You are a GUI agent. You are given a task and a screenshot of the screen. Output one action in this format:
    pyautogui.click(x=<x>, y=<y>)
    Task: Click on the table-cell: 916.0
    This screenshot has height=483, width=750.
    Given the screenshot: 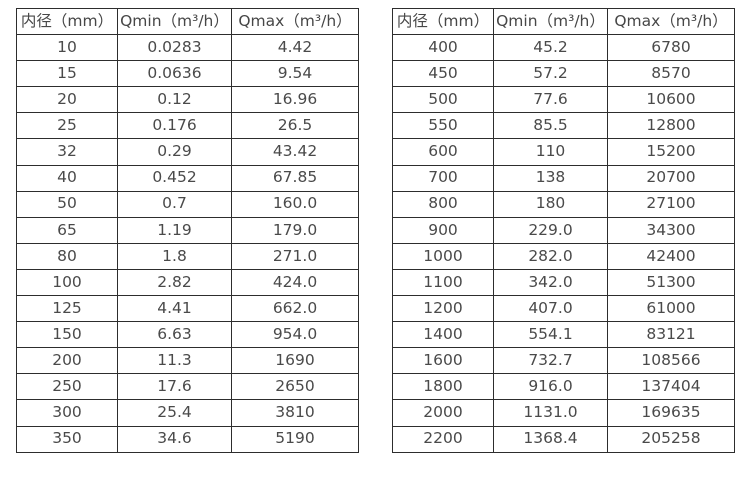 What is the action you would take?
    pyautogui.click(x=550, y=387)
    